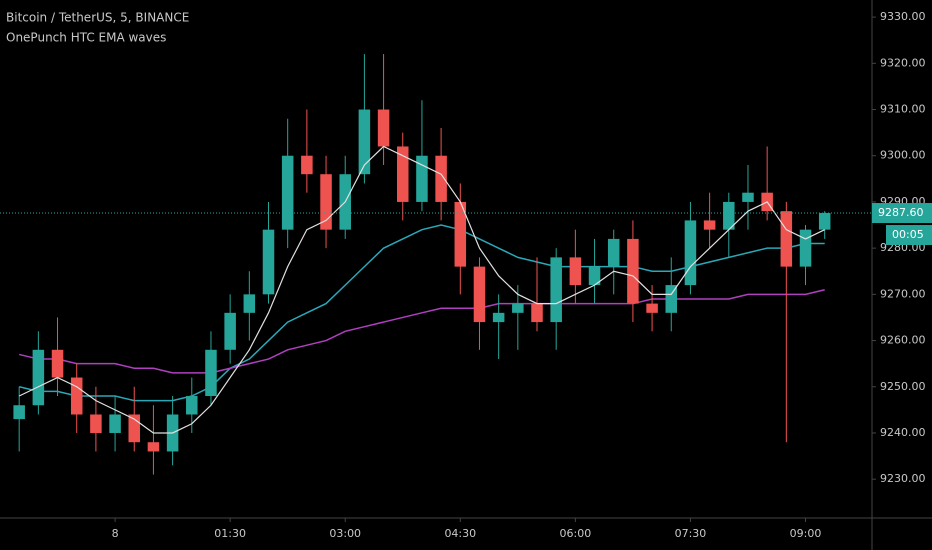  Describe the element at coordinates (903, 16) in the screenshot. I see `y-tick-label: 9330.00` at that location.